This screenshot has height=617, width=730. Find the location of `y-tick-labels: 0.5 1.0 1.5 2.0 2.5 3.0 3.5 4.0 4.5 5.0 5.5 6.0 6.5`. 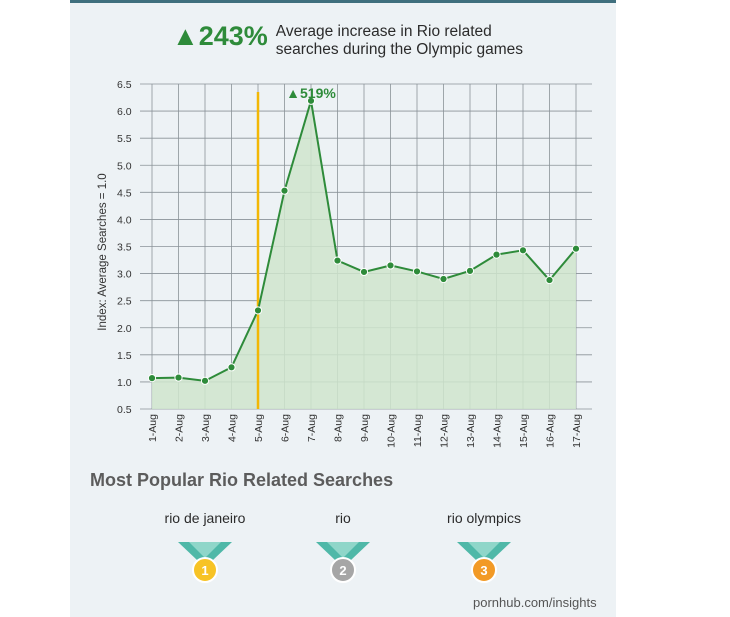

y-tick-labels: 0.5 1.0 1.5 2.0 2.5 3.0 3.5 4.0 4.5 5.0 5.5 6.0 6.5 is located at coordinates (124, 247).